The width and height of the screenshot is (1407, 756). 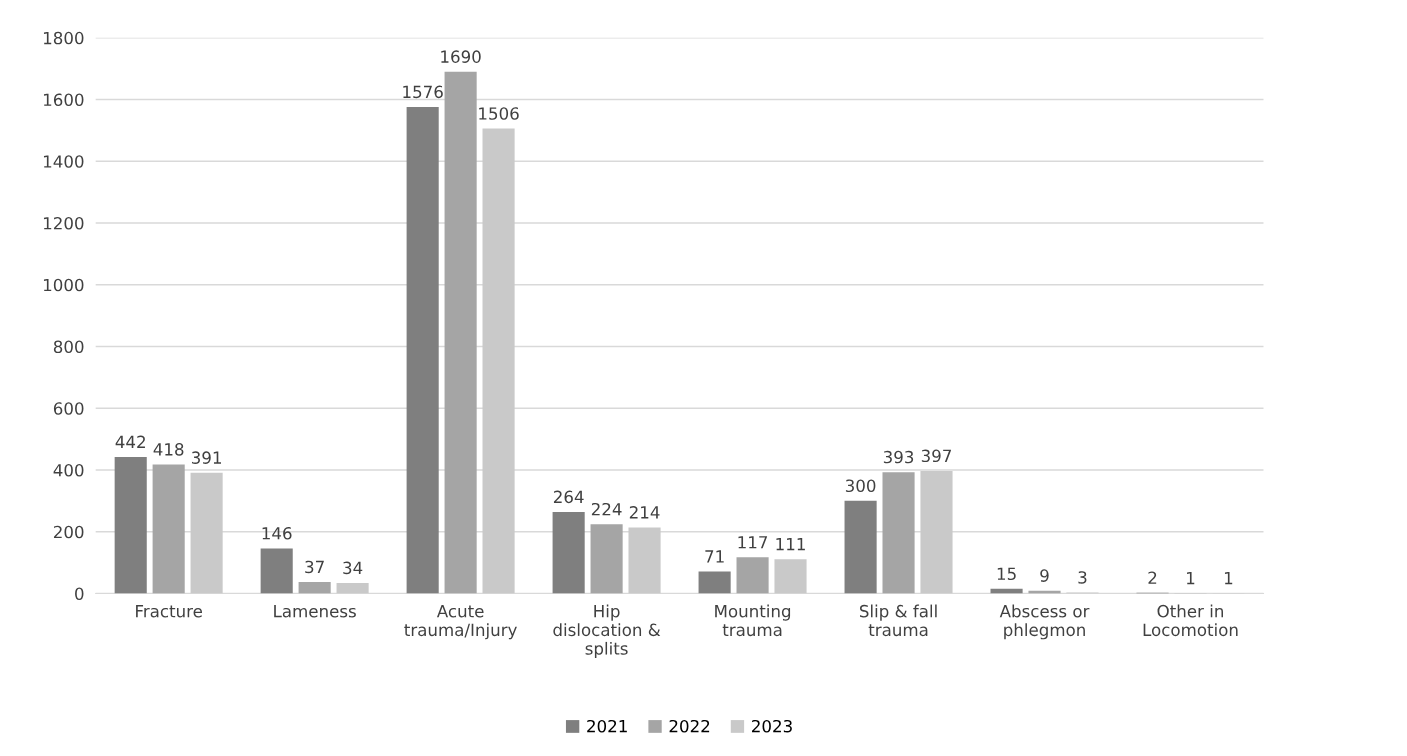 What do you see at coordinates (790, 544) in the screenshot?
I see `data-label: 111` at bounding box center [790, 544].